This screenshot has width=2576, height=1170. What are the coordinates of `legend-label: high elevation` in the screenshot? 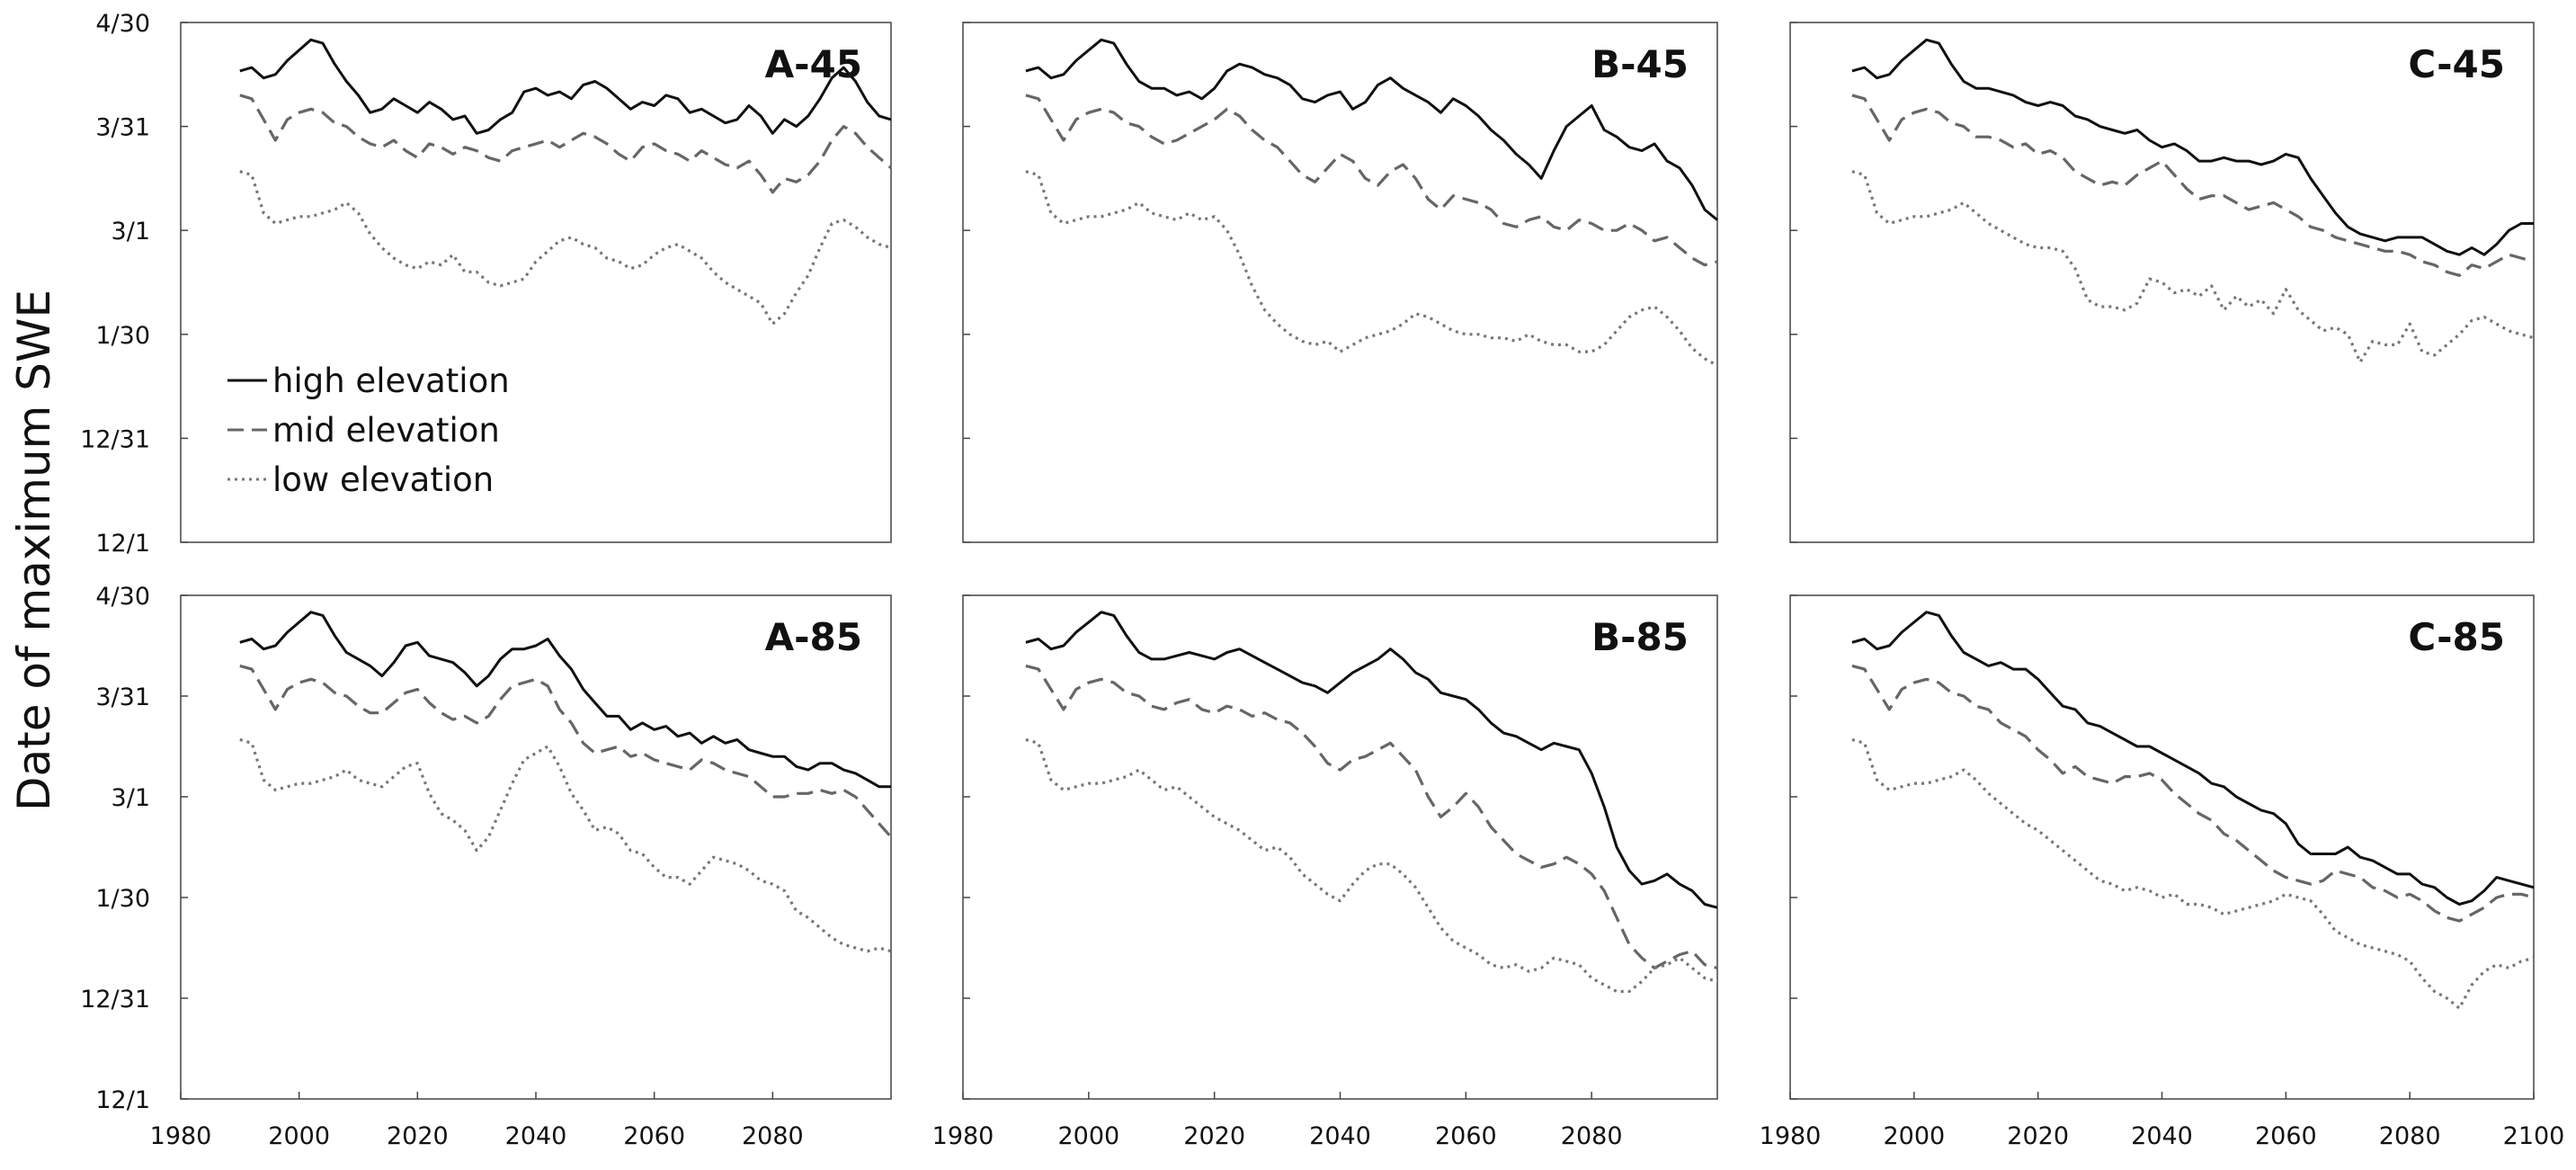 It's located at (391, 381).